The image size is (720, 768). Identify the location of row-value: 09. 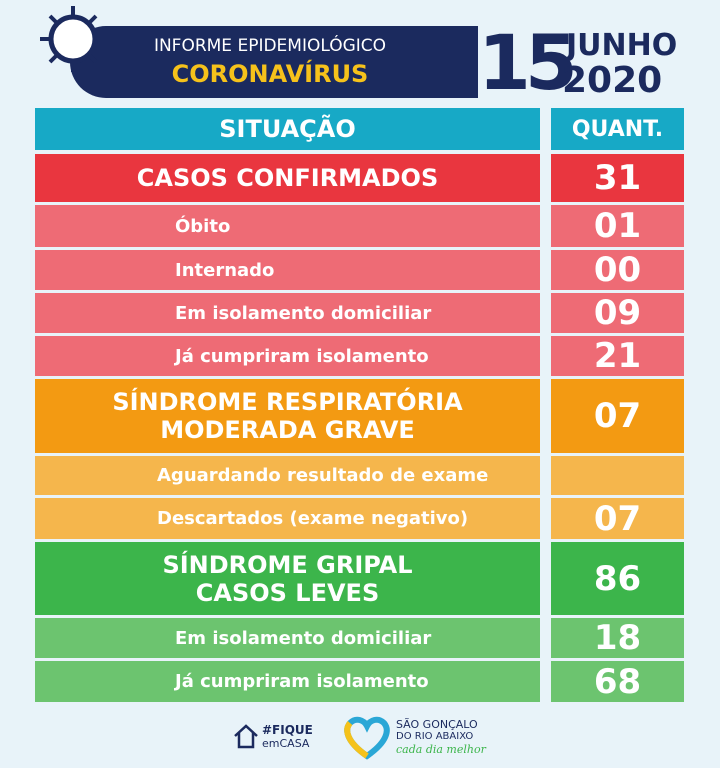
(617, 313).